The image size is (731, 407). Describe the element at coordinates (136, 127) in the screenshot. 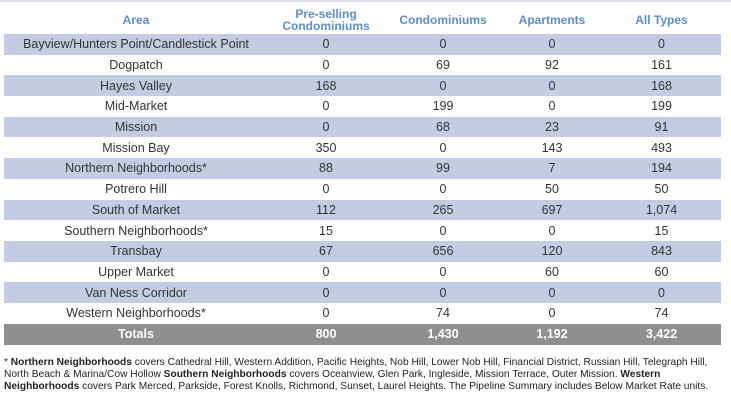

I see `row-area: Mission` at that location.